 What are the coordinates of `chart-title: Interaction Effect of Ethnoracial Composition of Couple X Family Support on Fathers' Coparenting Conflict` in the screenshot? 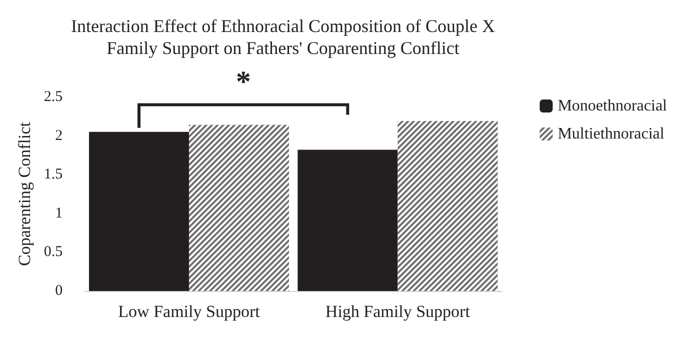 It's located at (283, 37).